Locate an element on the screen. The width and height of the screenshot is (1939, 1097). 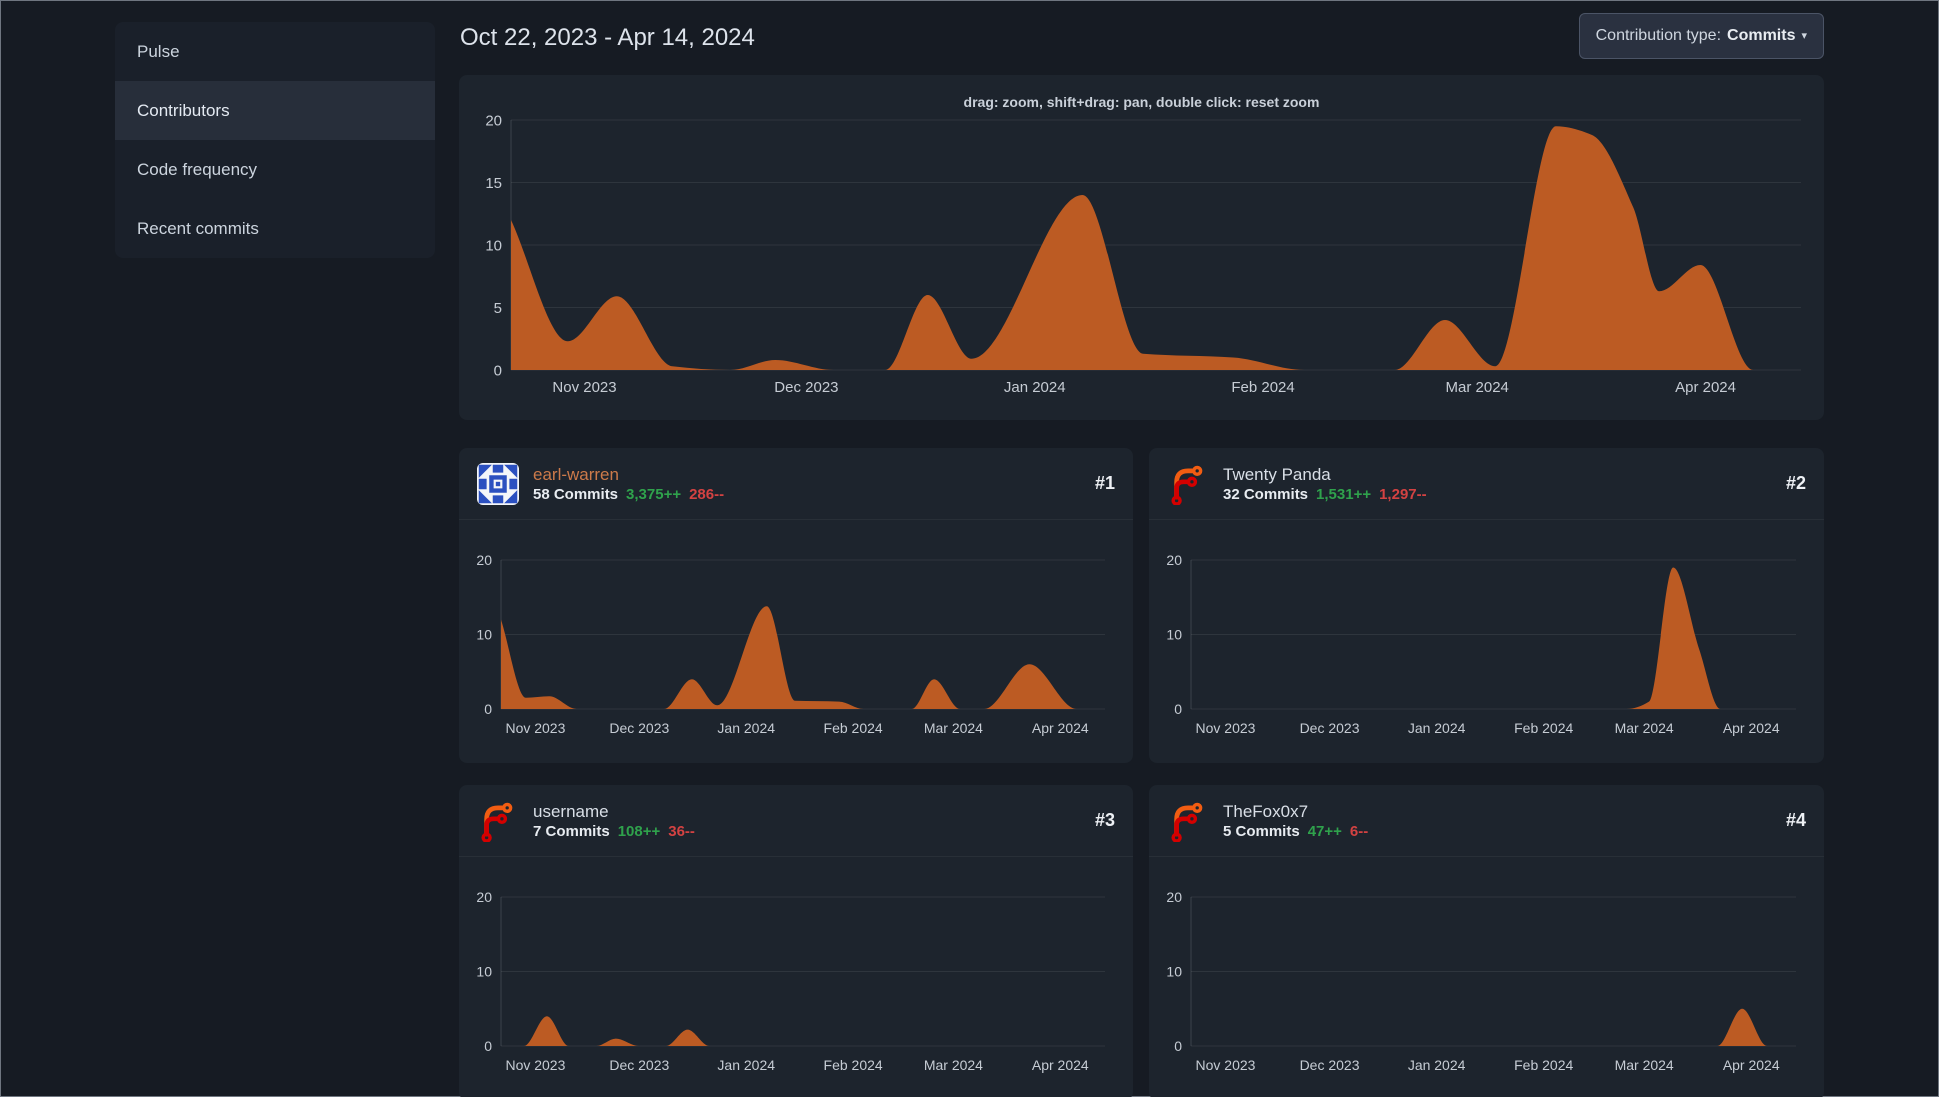
contributor-commit-count: 7 Commits is located at coordinates (571, 831).